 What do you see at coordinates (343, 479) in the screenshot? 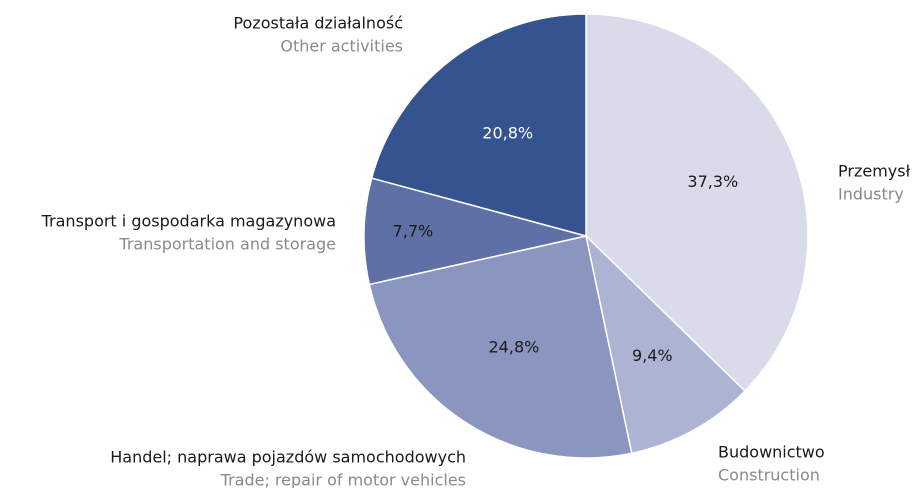
I see `category-label-en: Trade; repair of motor vehicles` at bounding box center [343, 479].